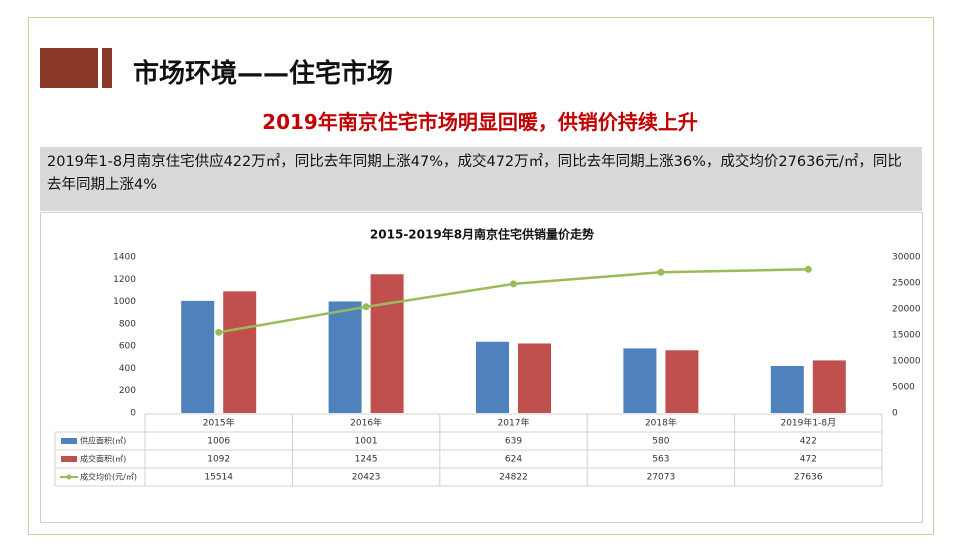 This screenshot has width=960, height=549. I want to click on legend-label: 成交均价(元/㎡), so click(108, 477).